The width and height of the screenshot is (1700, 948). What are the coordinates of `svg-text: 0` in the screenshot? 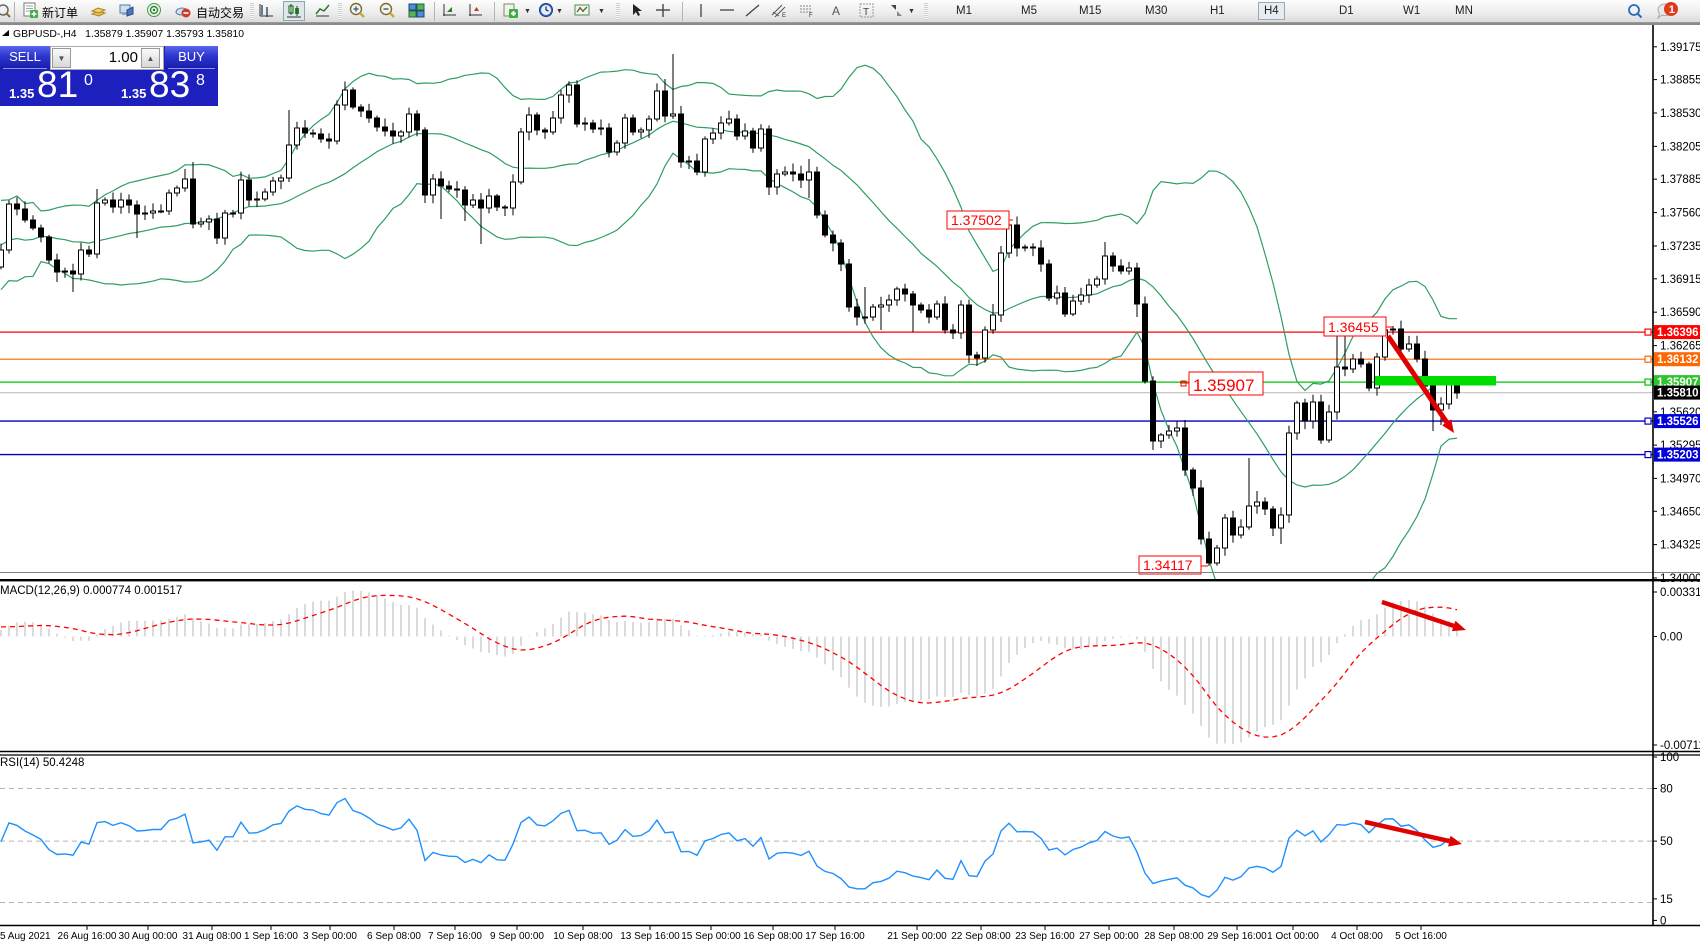 It's located at (1663, 921).